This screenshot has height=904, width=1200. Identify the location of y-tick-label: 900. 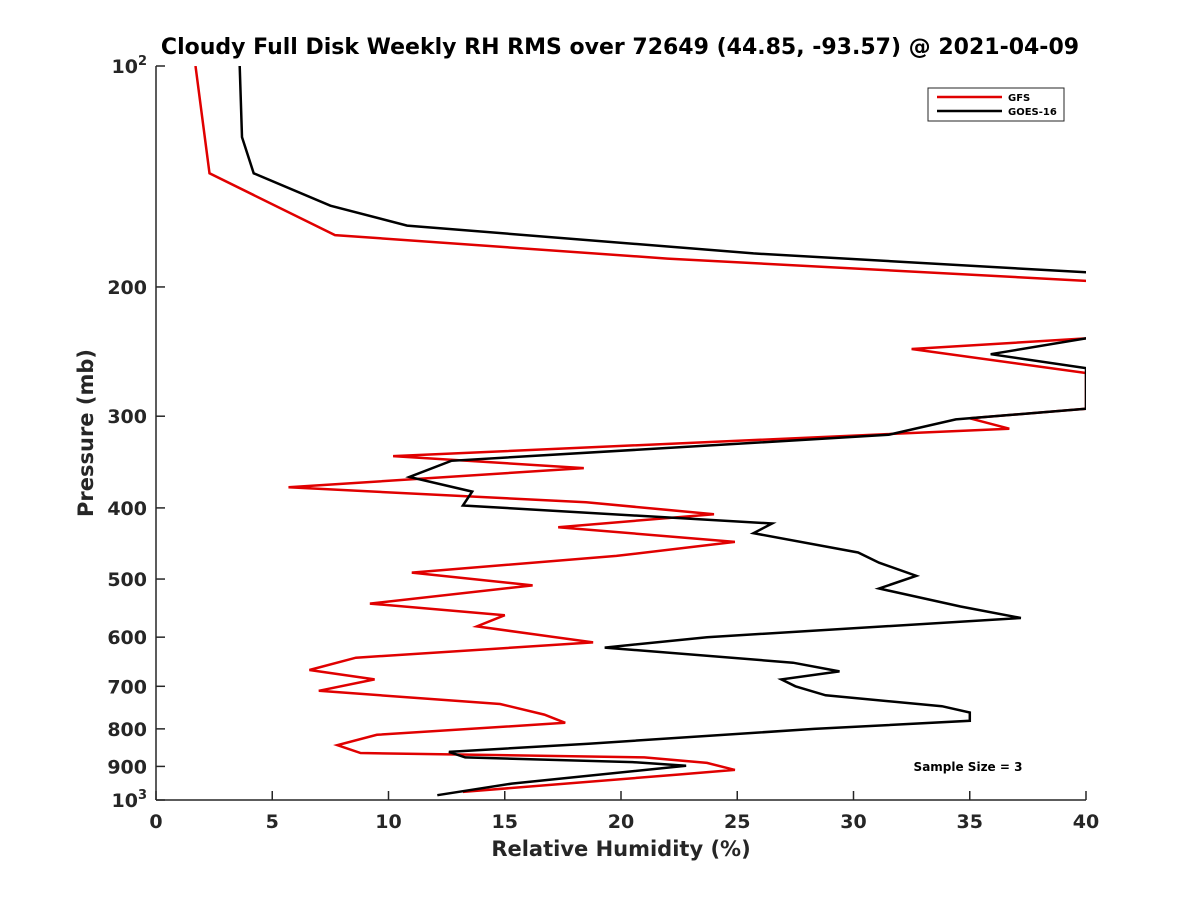
(127, 767).